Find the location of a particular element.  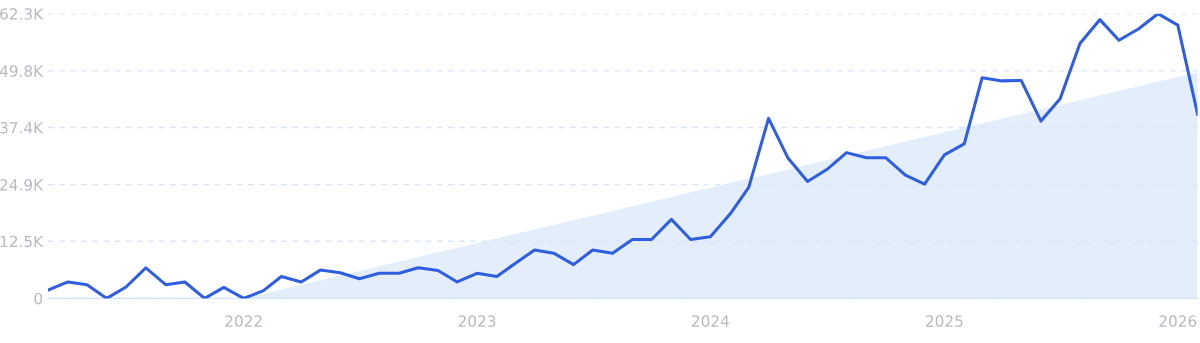

x-tick-label: 2025 is located at coordinates (944, 321).